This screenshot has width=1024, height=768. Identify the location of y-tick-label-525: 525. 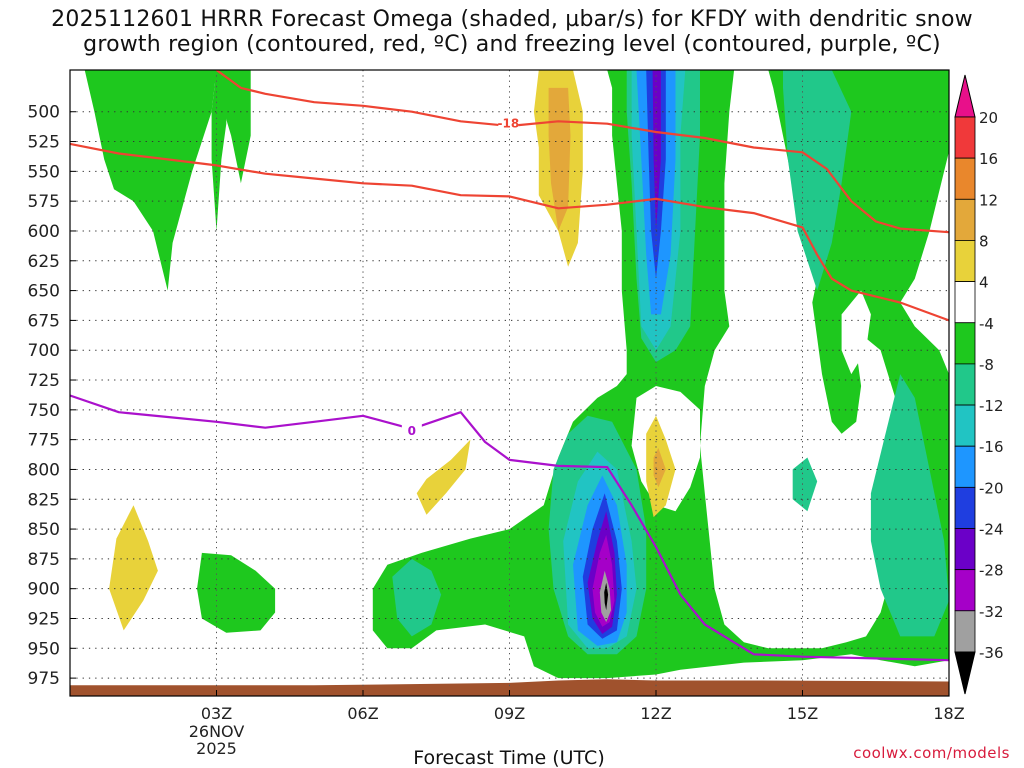
(44, 143).